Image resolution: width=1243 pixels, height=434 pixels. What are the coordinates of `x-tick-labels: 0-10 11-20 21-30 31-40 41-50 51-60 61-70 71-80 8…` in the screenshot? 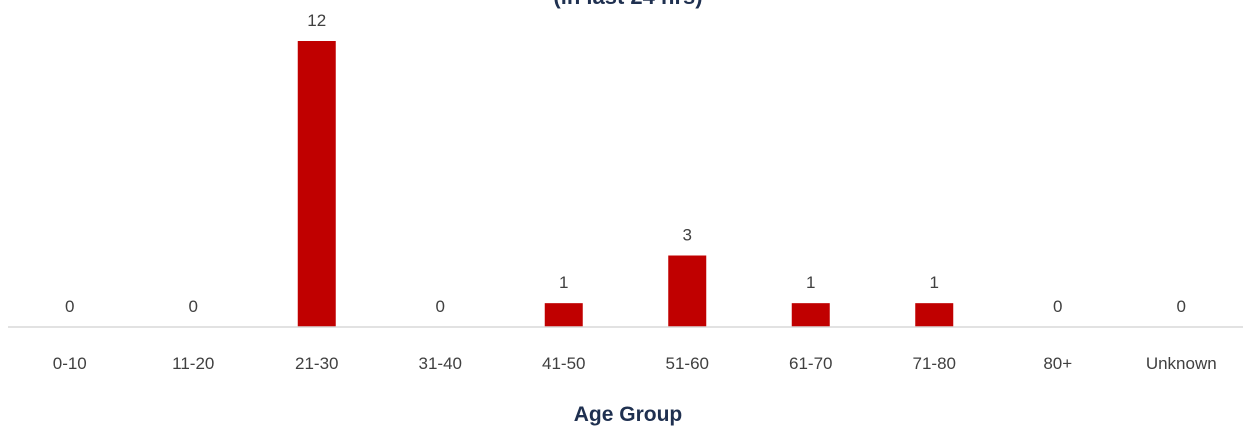 It's located at (635, 363).